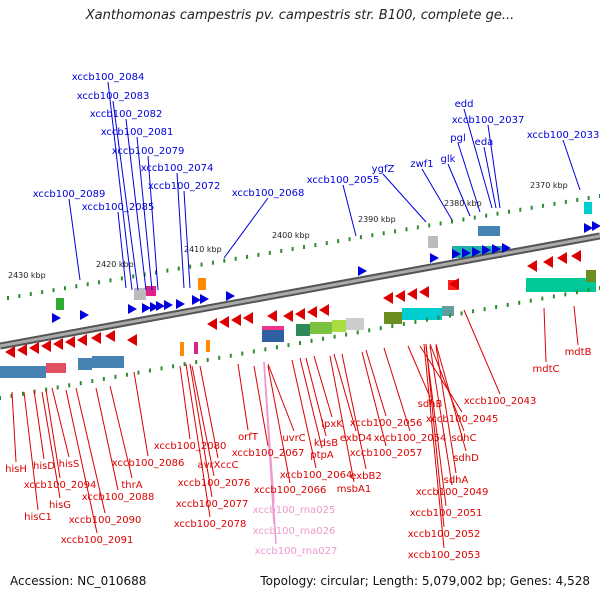 This screenshot has width=600, height=600. Describe the element at coordinates (148, 151) in the screenshot. I see `forward-gene-label: xccb100_2079` at that location.